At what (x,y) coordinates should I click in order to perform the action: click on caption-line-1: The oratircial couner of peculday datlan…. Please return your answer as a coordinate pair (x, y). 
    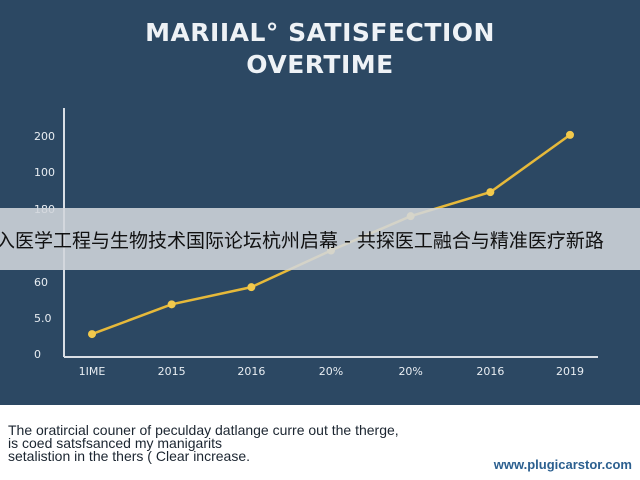
    Looking at the image, I should click on (203, 430).